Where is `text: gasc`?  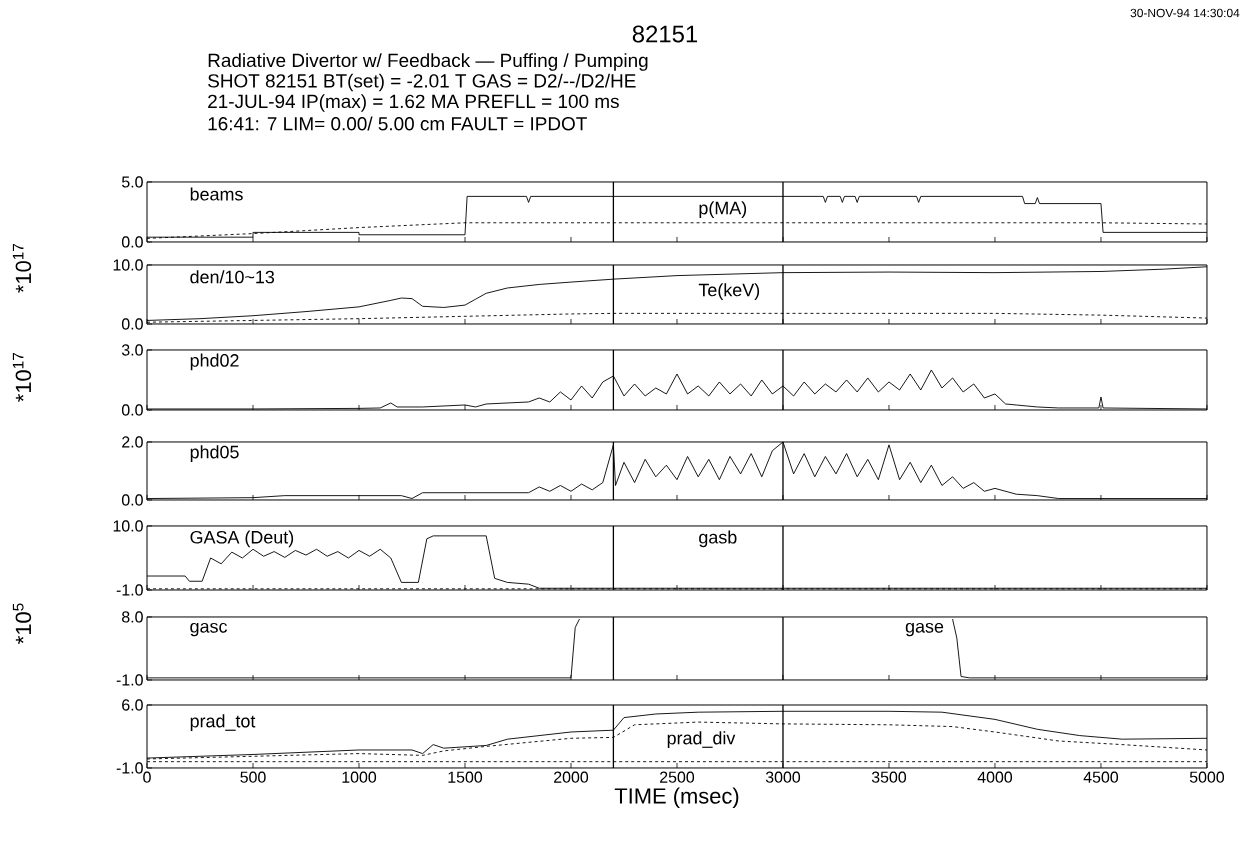
text: gasc is located at coordinates (209, 629).